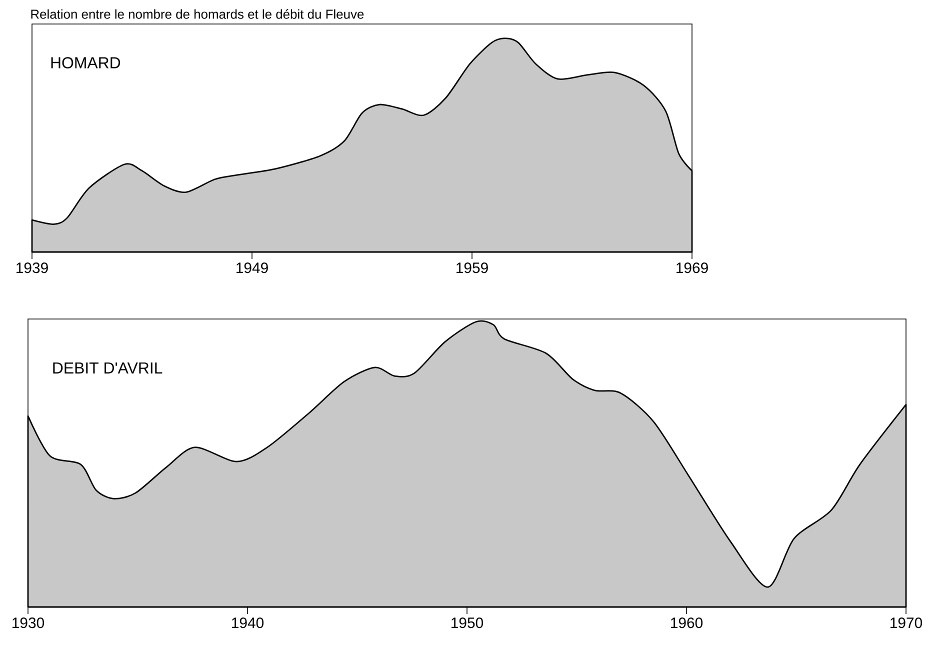  What do you see at coordinates (692, 268) in the screenshot?
I see `x-tick-label: 1969` at bounding box center [692, 268].